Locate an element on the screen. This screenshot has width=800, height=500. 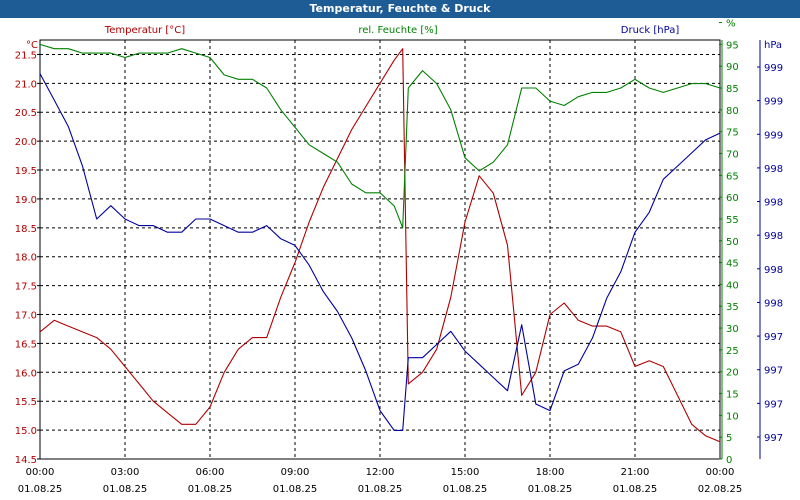
humidity-tick-label: 35 is located at coordinates (732, 307).